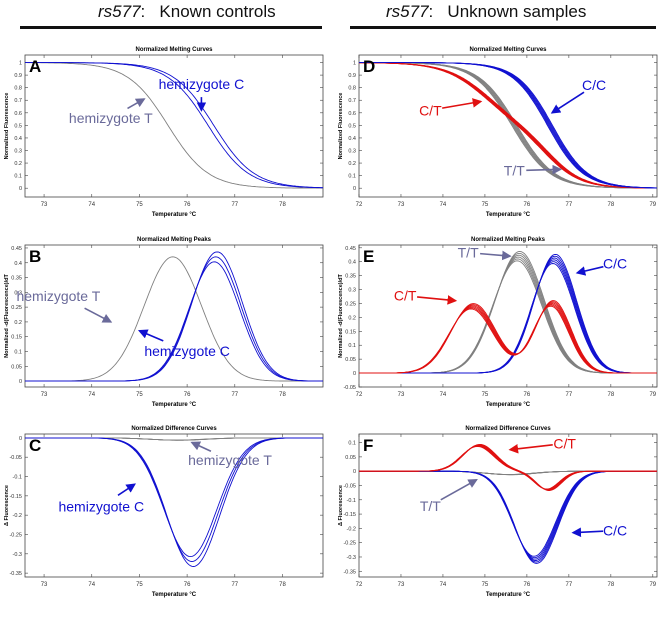  I want to click on x-tick-label: 72, so click(359, 585).